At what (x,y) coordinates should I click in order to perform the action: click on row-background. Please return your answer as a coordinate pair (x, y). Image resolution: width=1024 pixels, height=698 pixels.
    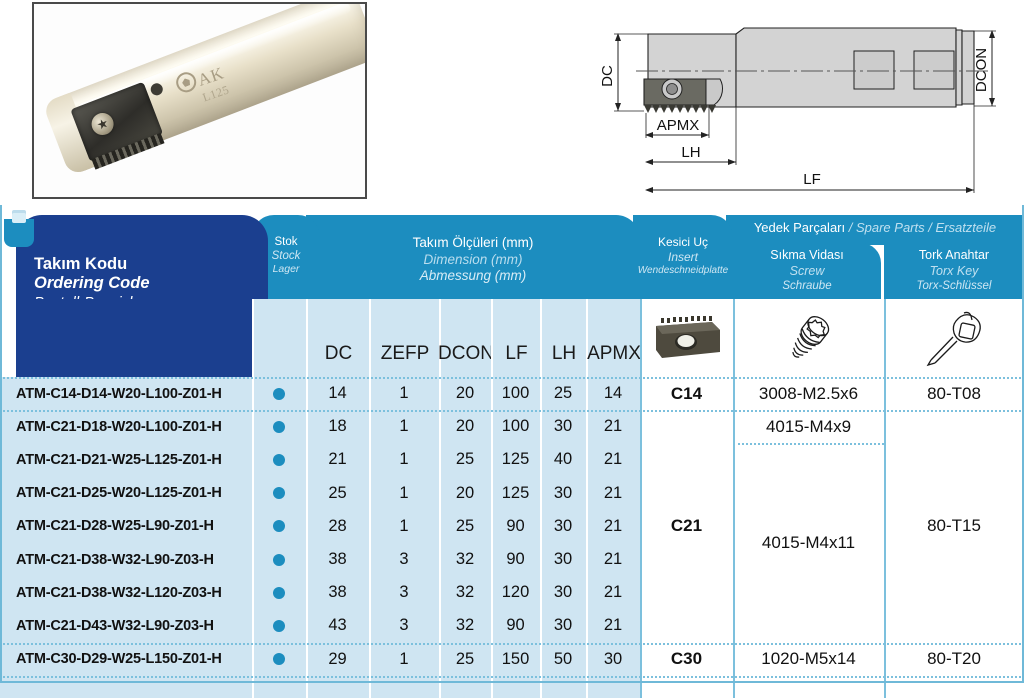
    Looking at the image, I should click on (320, 427).